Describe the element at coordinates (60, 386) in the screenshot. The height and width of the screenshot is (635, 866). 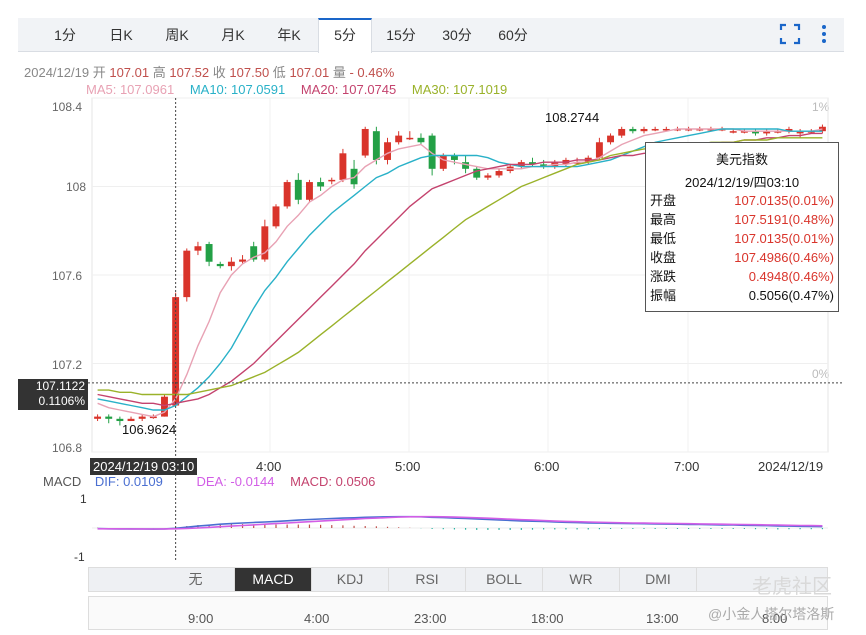
I see `crosshair-price: 107.1122` at that location.